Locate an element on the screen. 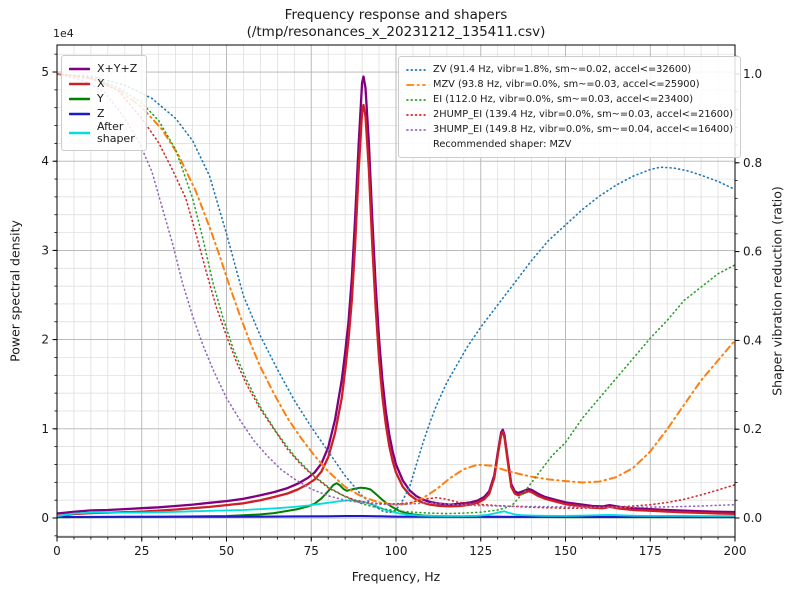 This screenshot has width=800, height=600. y-axis-offset-text: 1e4 is located at coordinates (63, 33).